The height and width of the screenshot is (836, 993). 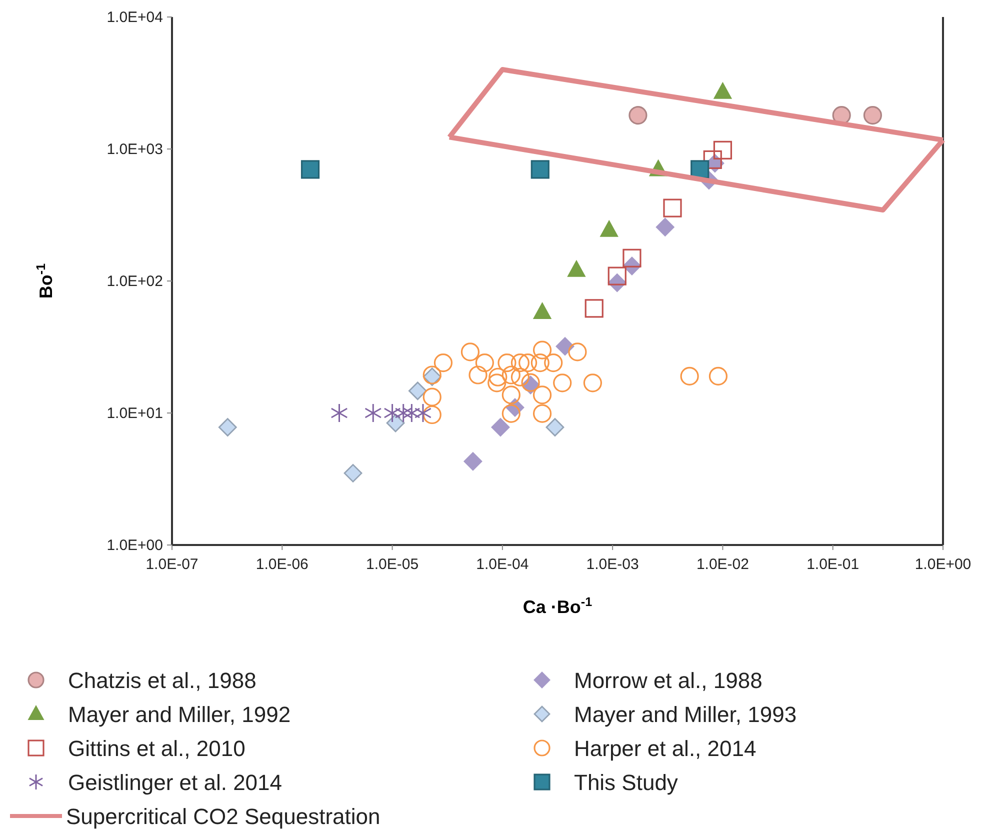 What do you see at coordinates (134, 17) in the screenshot?
I see `y-tick-label: 1.0E+04` at bounding box center [134, 17].